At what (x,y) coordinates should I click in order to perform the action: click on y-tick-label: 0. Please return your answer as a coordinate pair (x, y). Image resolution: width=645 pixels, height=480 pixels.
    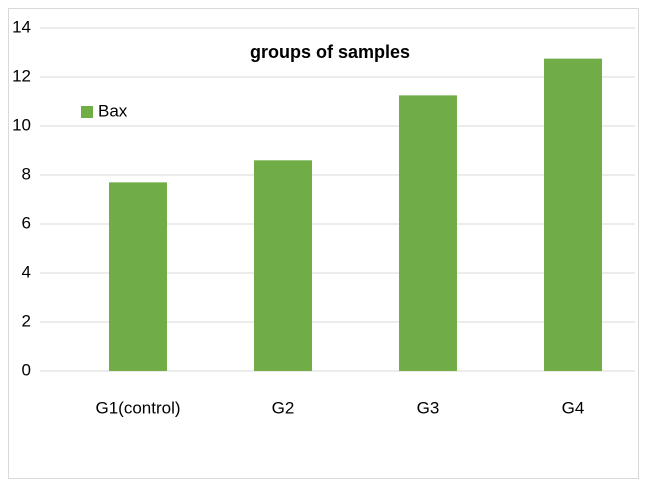
    Looking at the image, I should click on (26, 369).